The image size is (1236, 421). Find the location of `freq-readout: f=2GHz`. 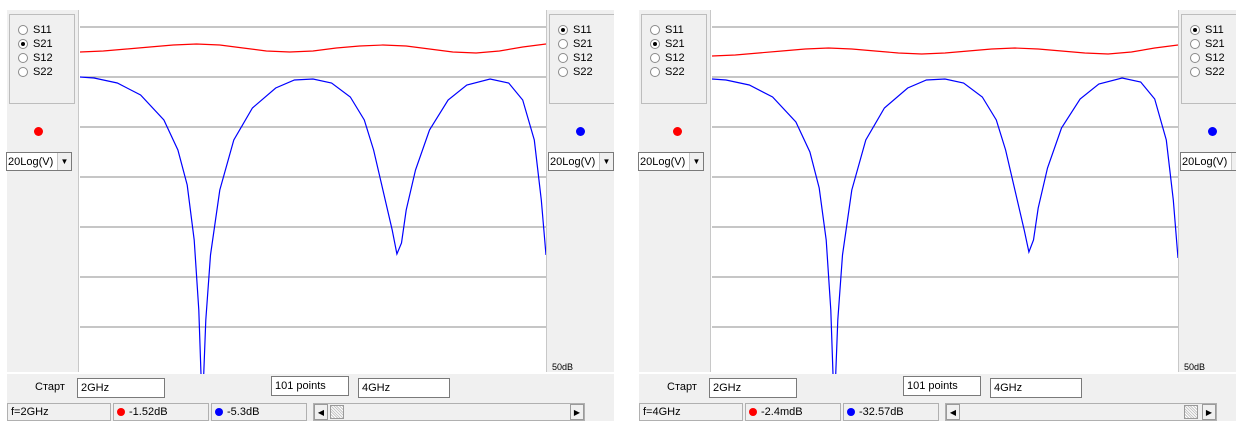

freq-readout: f=2GHz is located at coordinates (59, 412).